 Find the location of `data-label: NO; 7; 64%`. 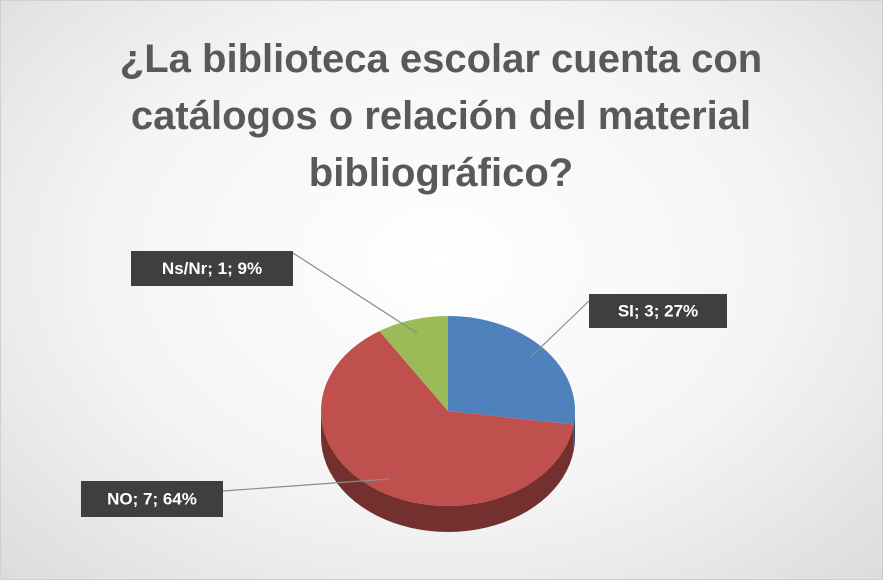

data-label: NO; 7; 64% is located at coordinates (152, 498).